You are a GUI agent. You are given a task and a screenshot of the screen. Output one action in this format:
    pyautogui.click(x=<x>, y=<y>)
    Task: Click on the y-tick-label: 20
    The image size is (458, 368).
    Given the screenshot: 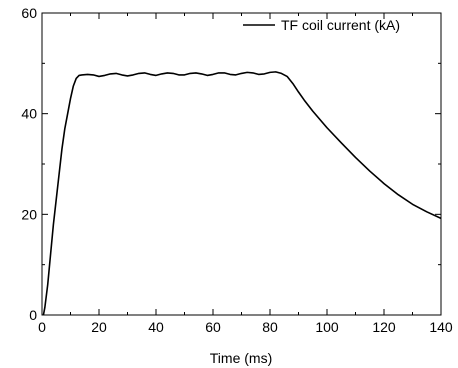 What is the action you would take?
    pyautogui.click(x=29, y=214)
    